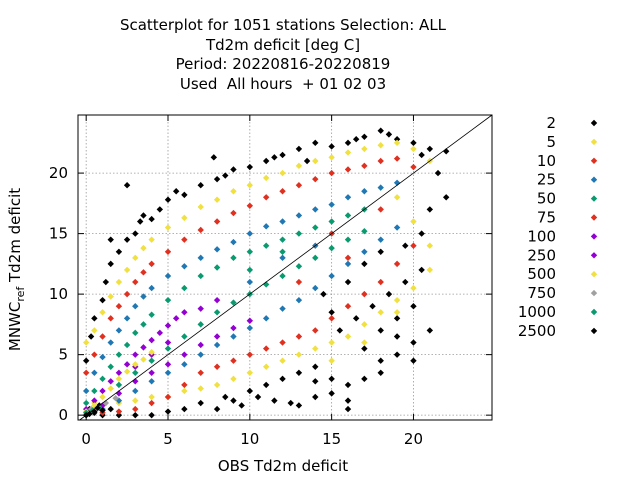 This screenshot has width=640, height=480. I want to click on legend-label: 50, so click(546, 199).